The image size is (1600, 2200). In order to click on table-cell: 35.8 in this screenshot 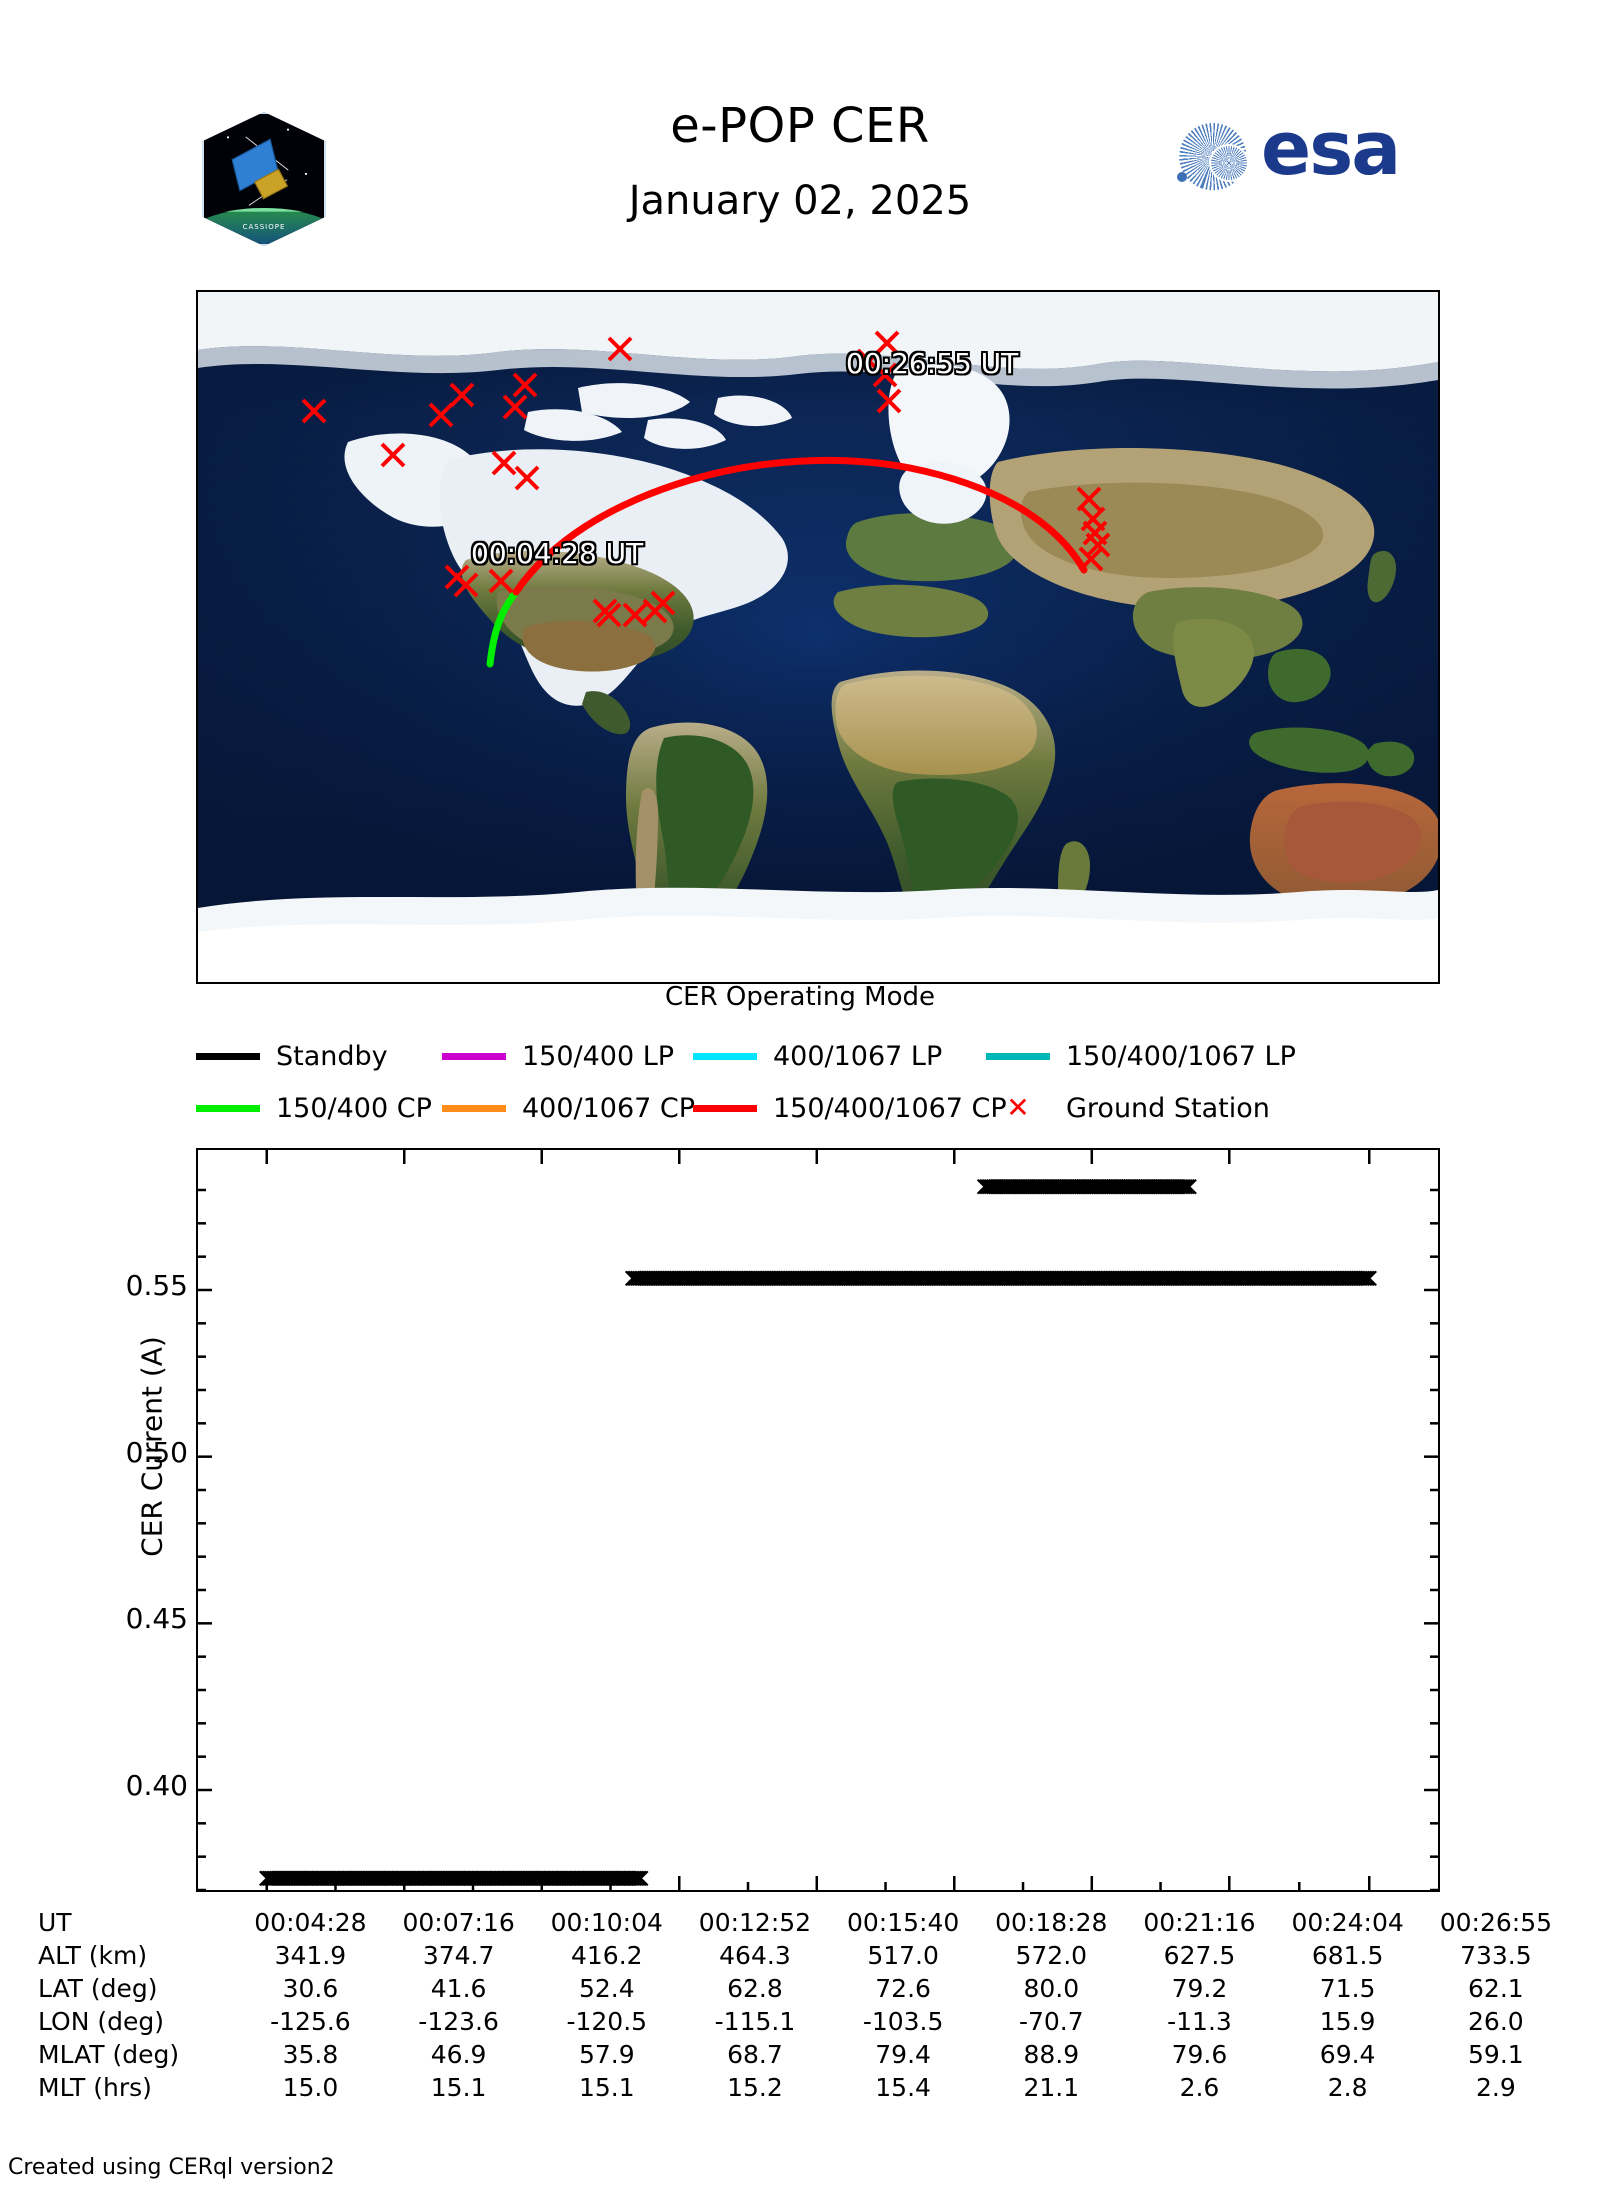, I will do `click(310, 2054)`.